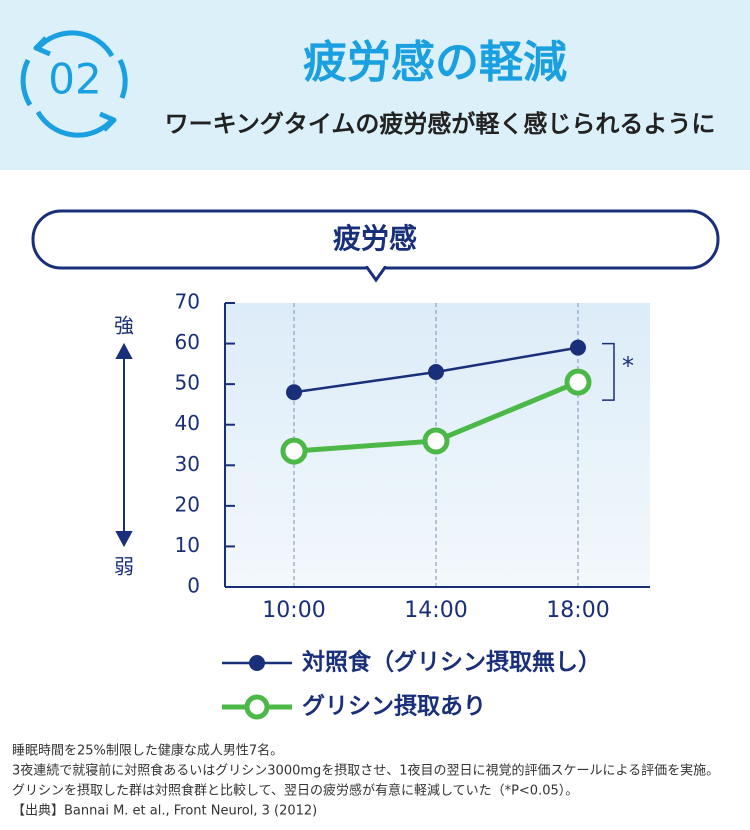 The width and height of the screenshot is (750, 830). I want to click on axis-high-label: 強, so click(124, 326).